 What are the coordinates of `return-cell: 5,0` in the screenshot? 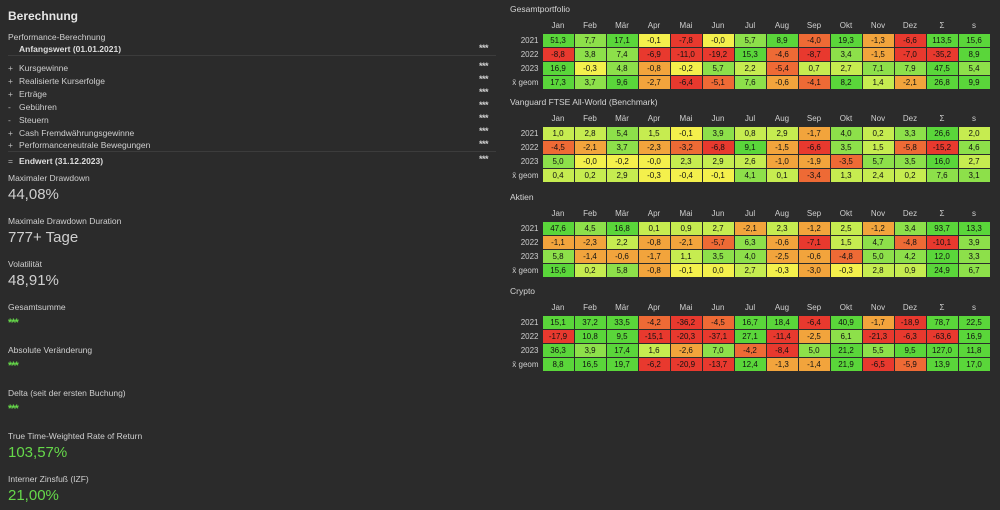 It's located at (558, 161).